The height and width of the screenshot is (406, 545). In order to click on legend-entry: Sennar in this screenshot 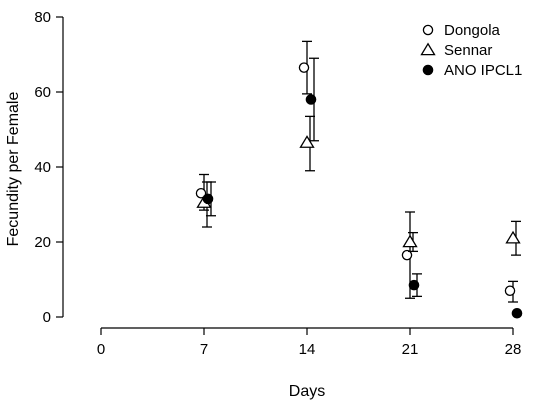, I will do `click(456, 50)`.